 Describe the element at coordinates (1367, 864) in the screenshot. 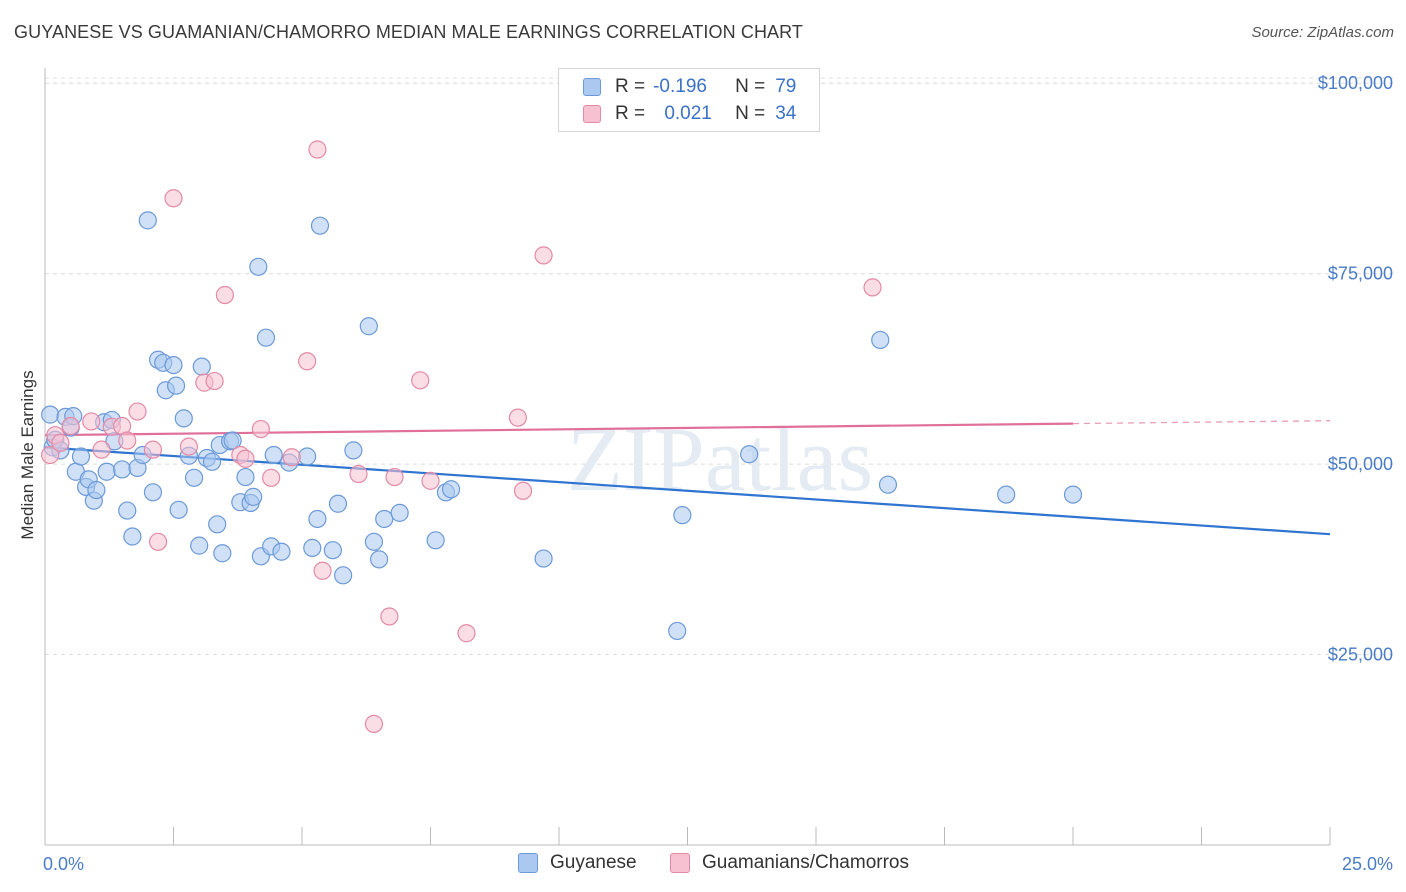

I see `x-tick-label: 25.0%` at that location.